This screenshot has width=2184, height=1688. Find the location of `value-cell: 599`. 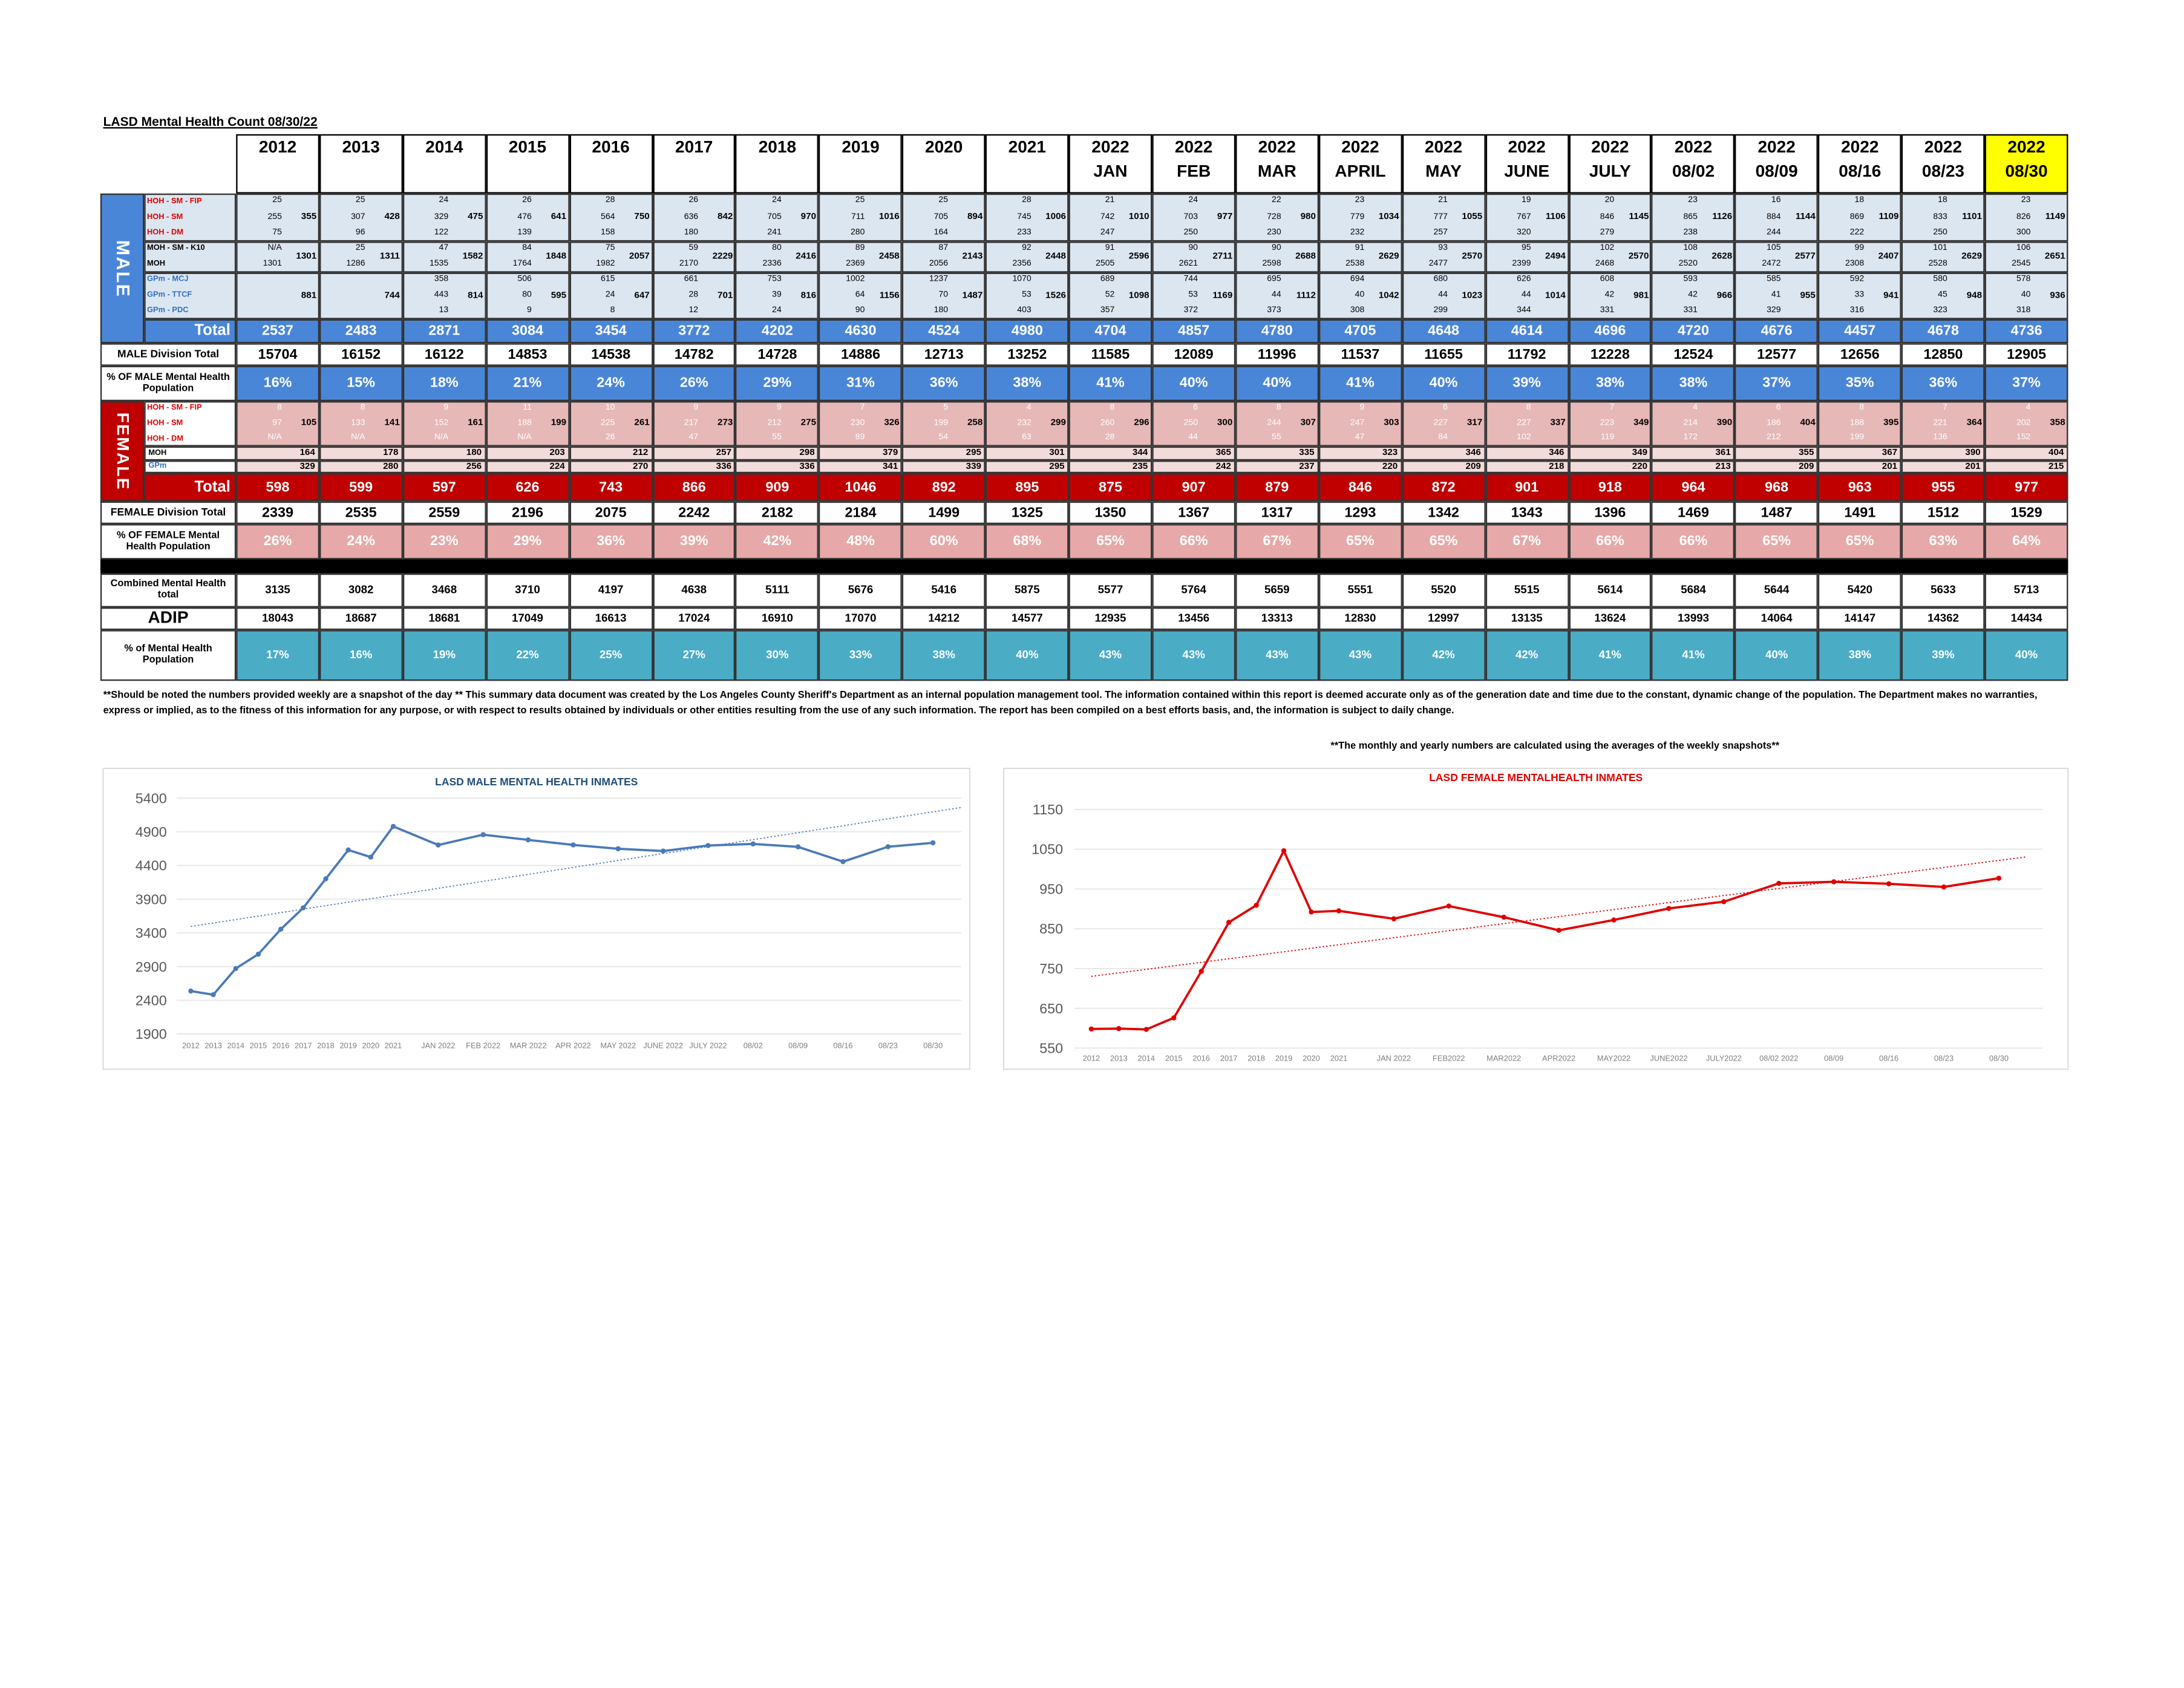

value-cell: 599 is located at coordinates (361, 487).